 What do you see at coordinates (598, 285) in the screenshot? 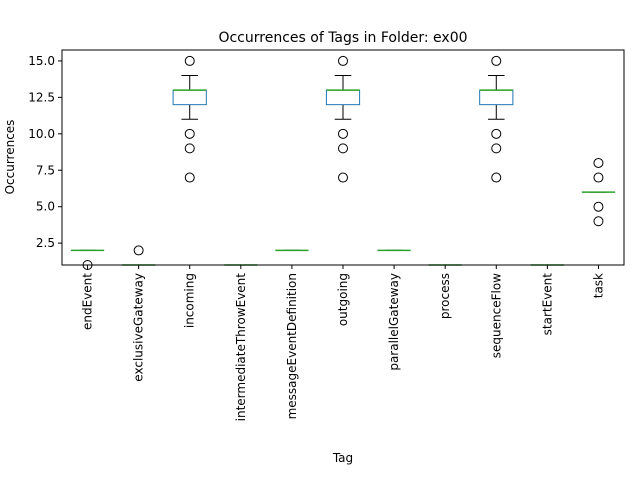
I see `x-tick-label: task` at bounding box center [598, 285].